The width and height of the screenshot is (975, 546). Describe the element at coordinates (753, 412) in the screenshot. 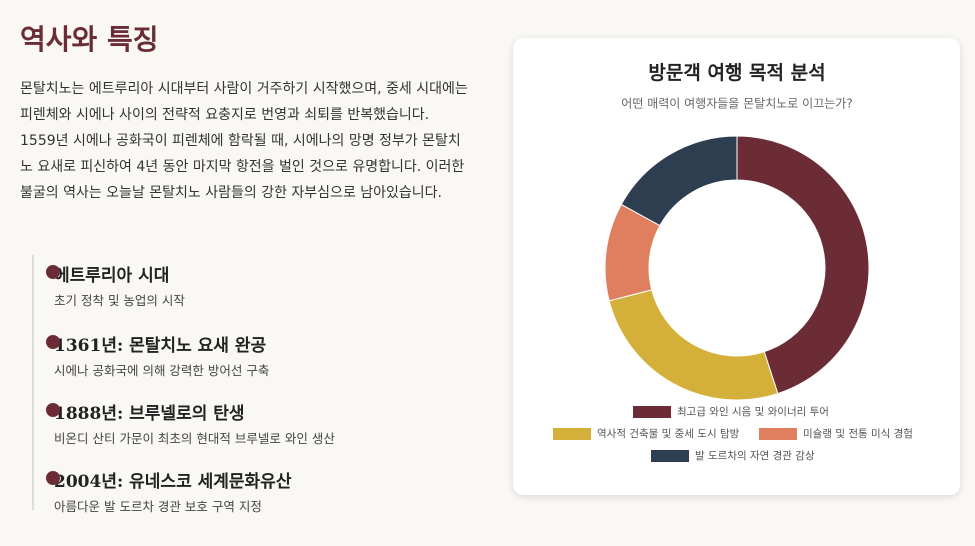

I see `legend-label: 최고급 와인 시음 및 와이너리 투어` at that location.